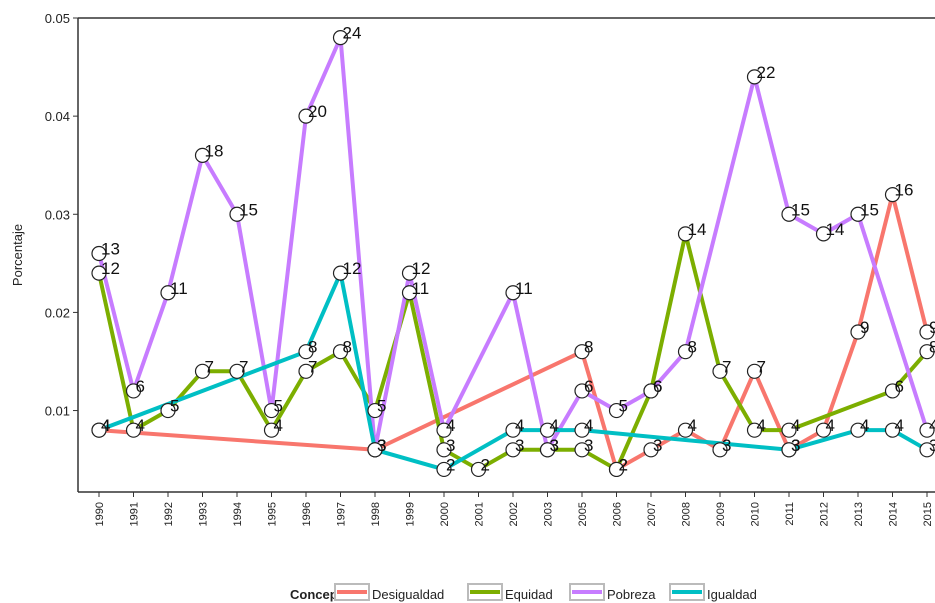 The height and width of the screenshot is (603, 935). Describe the element at coordinates (57, 116) in the screenshot. I see `y-tick-label: 0.04` at that location.